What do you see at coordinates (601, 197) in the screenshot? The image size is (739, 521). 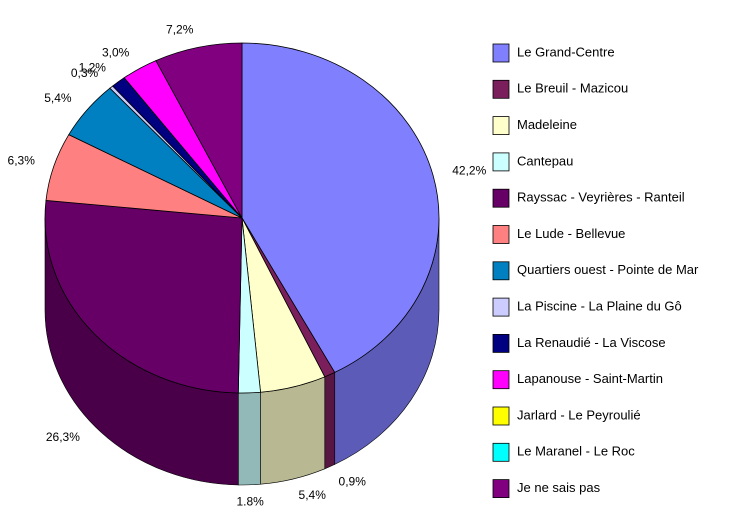 I see `legend-label: Rayssac - Veyrières - Ranteil` at bounding box center [601, 197].